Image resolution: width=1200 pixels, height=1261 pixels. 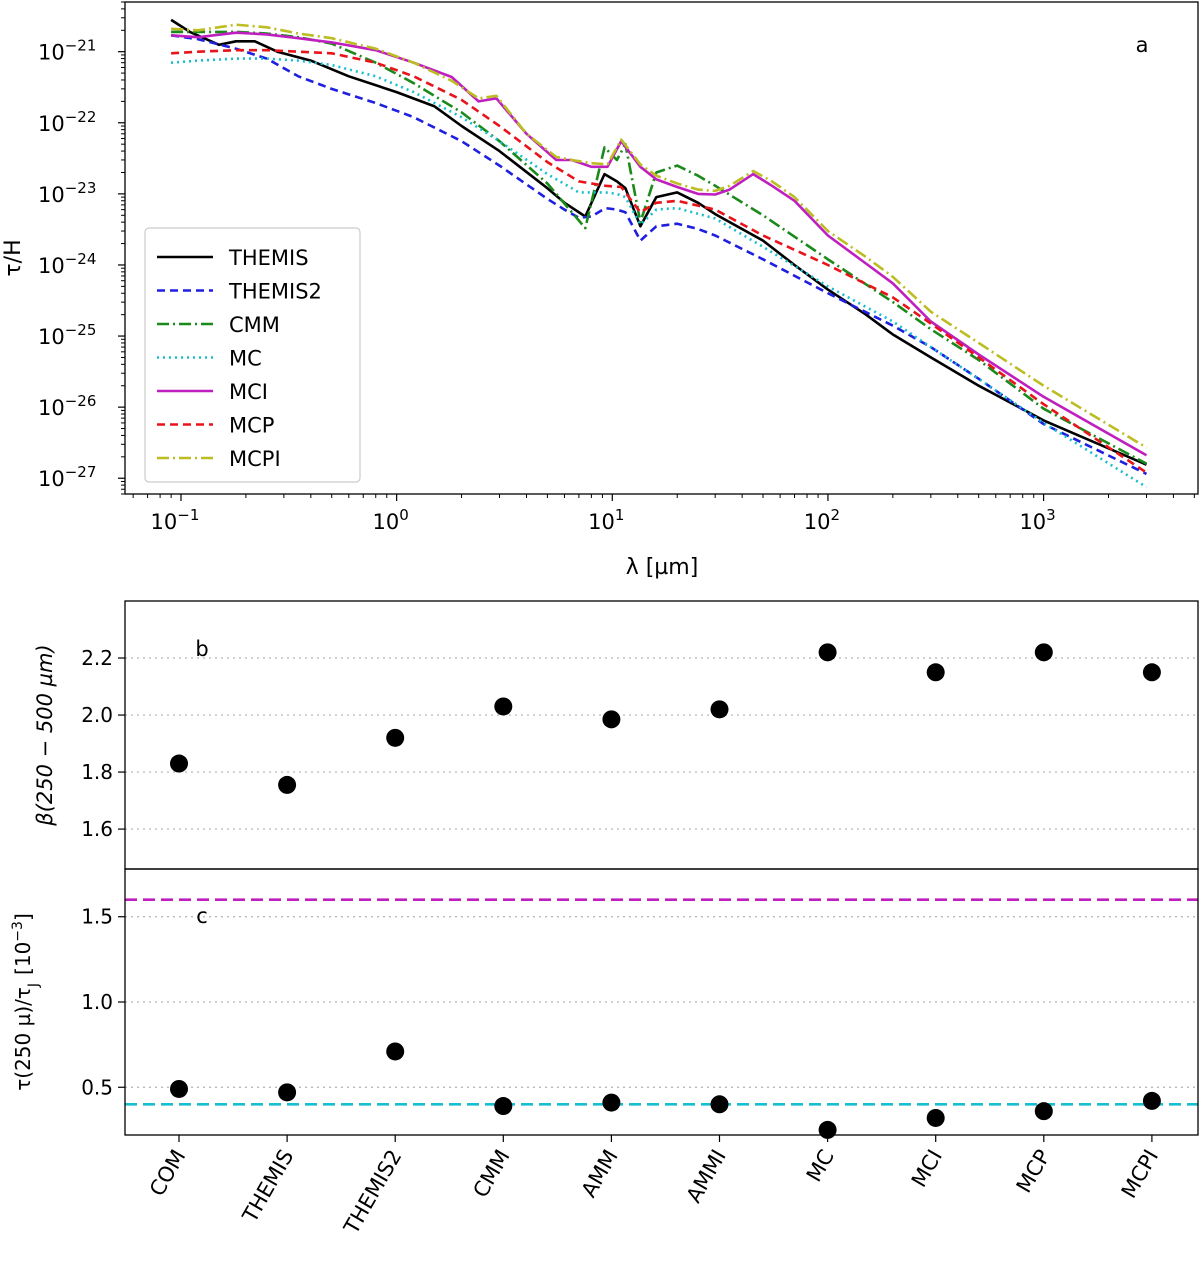 I want to click on panel-c-y-ticks: 0.5 1.0 1.5, so click(x=103, y=1002).